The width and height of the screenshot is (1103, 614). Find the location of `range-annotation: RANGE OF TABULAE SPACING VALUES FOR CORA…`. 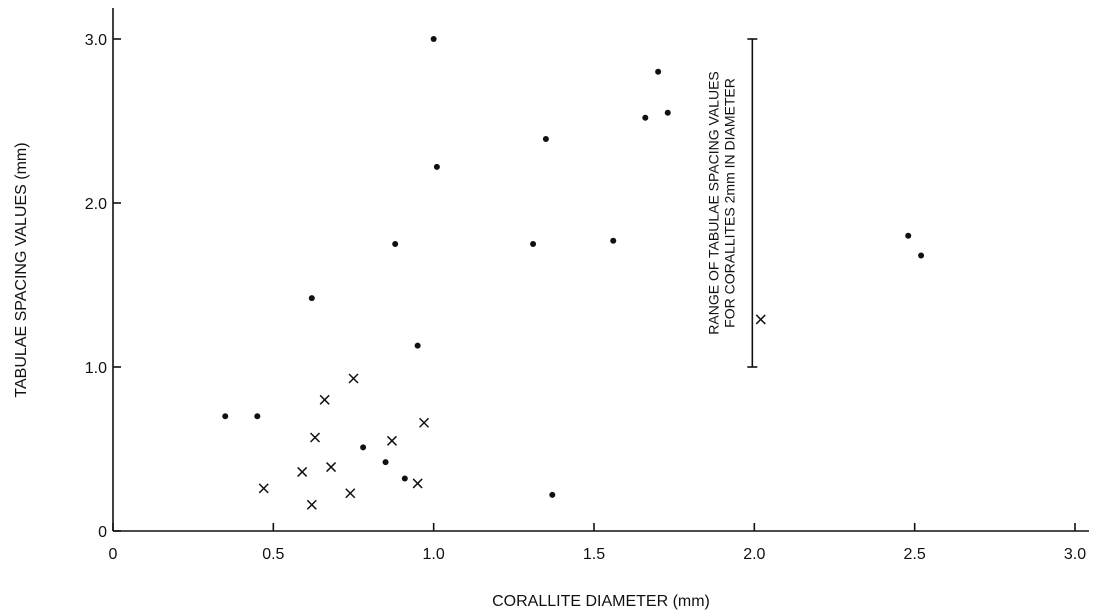

range-annotation: RANGE OF TABULAE SPACING VALUES FOR CORA… is located at coordinates (731, 203).